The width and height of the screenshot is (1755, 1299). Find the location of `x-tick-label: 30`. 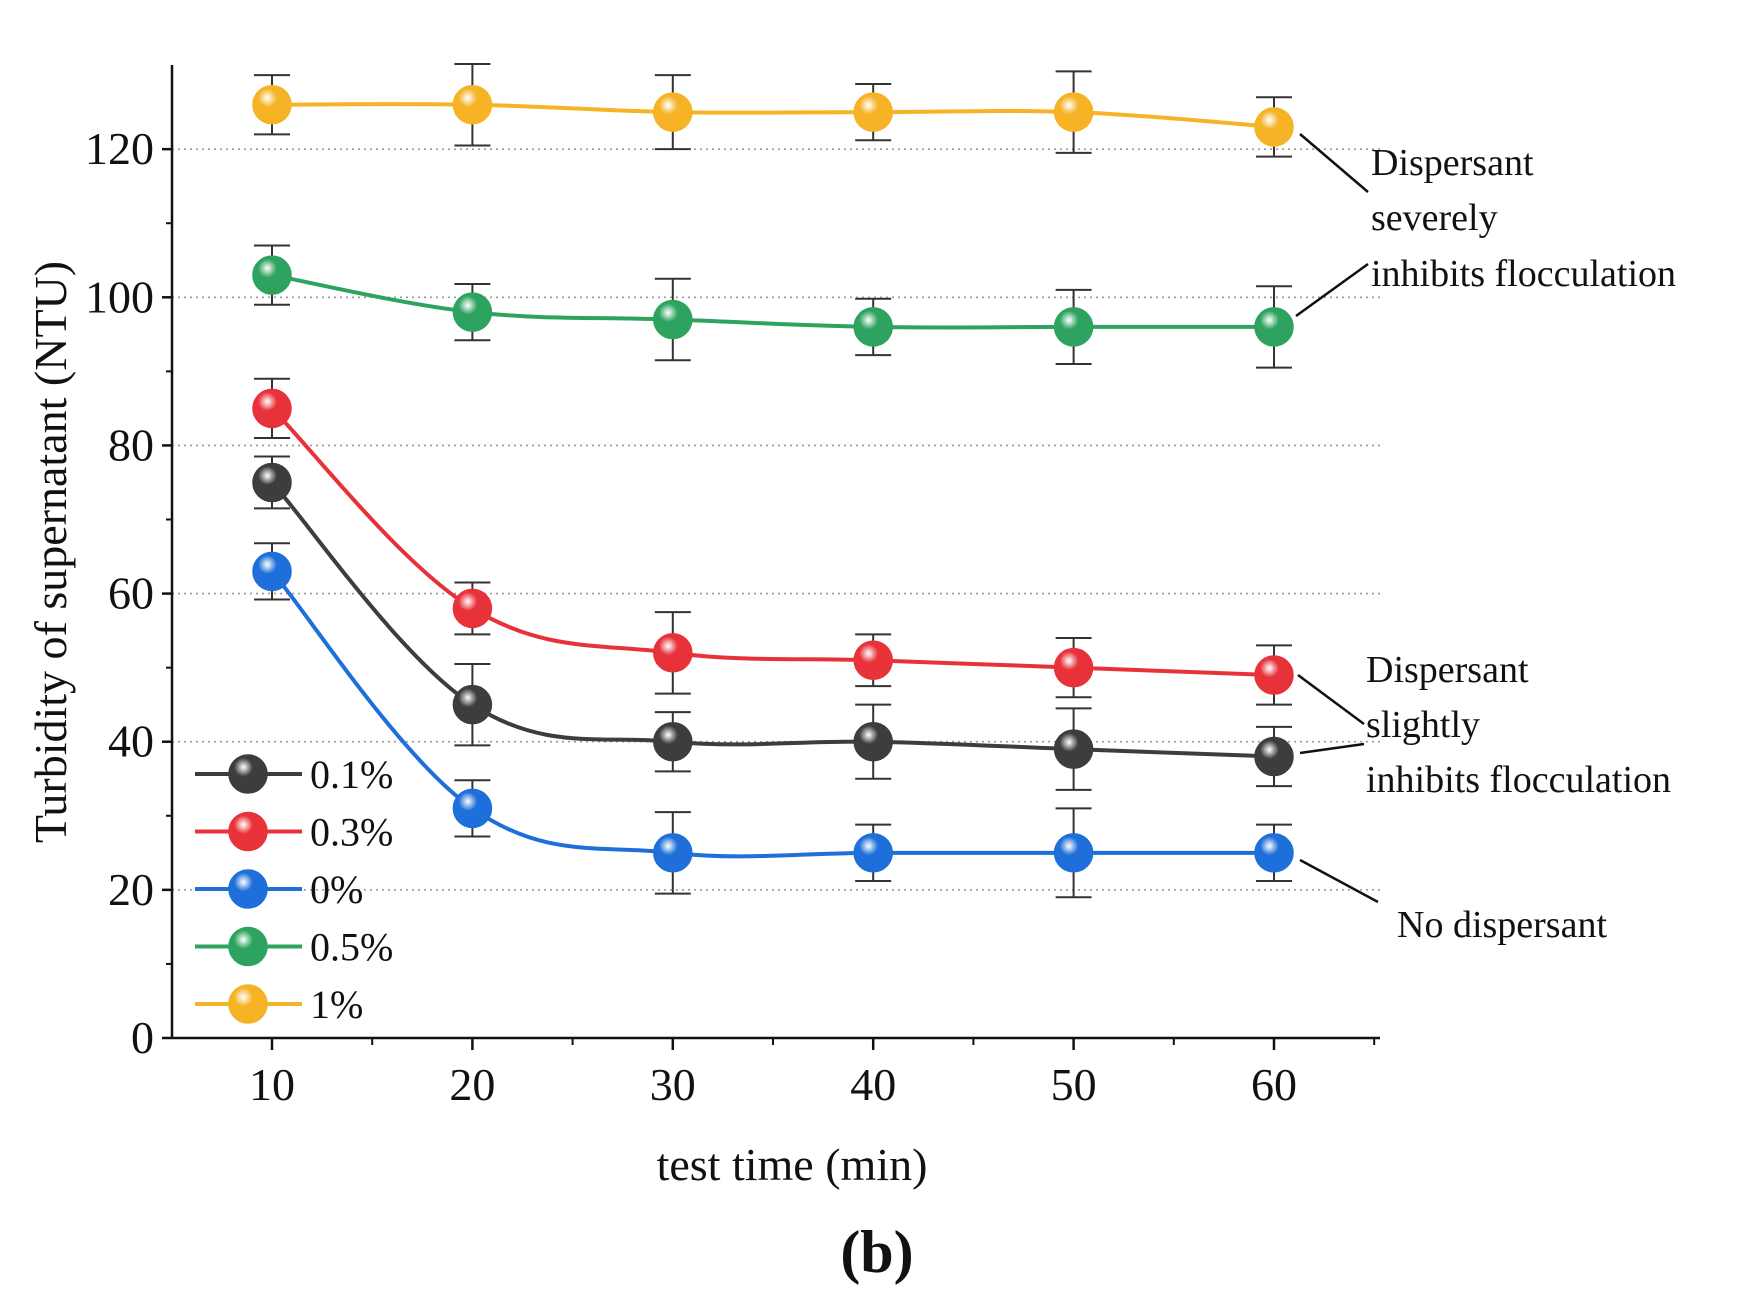

x-tick-label: 30 is located at coordinates (673, 1084).